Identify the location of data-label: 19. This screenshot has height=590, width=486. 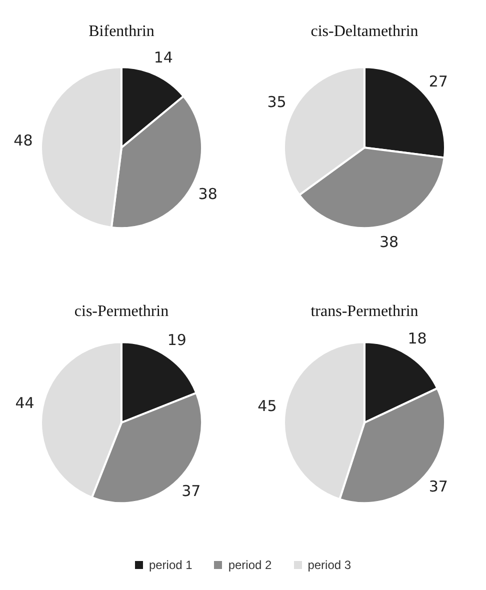
(176, 340).